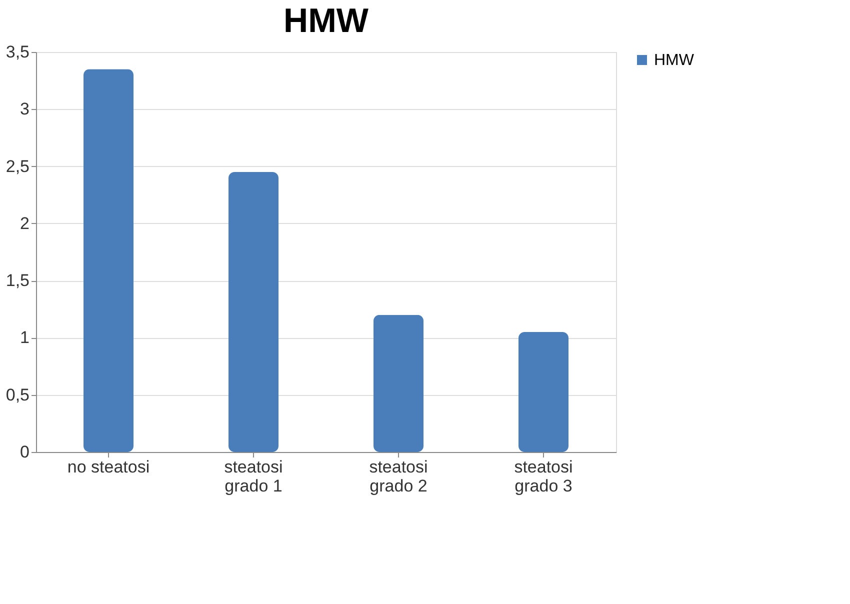  I want to click on y-tick-label: 0,5, so click(18, 394).